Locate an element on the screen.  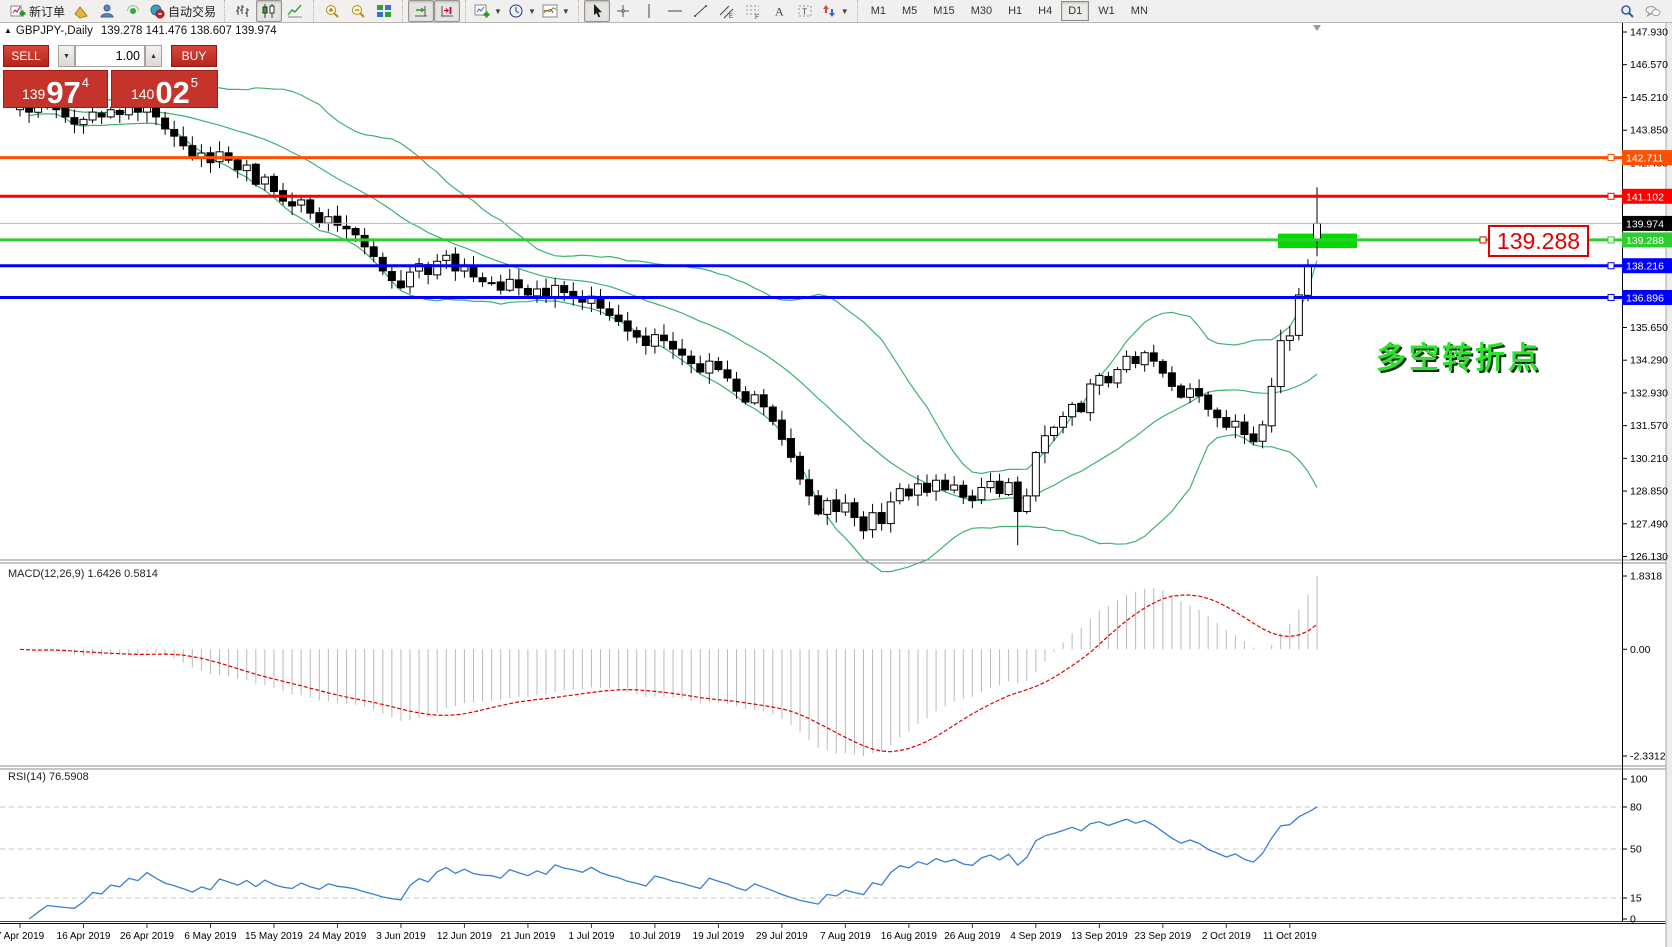
buy-button: BUY is located at coordinates (194, 56).